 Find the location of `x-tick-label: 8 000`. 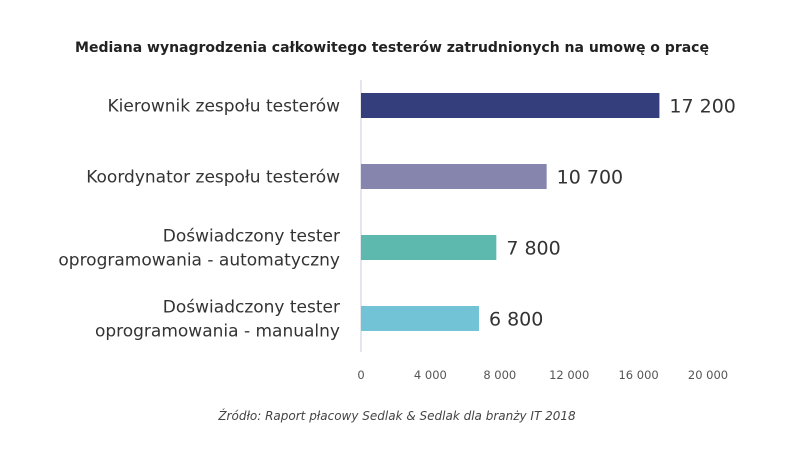

x-tick-label: 8 000 is located at coordinates (499, 375).